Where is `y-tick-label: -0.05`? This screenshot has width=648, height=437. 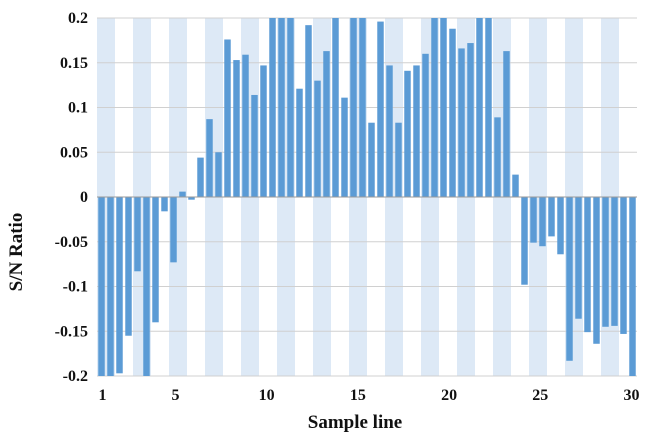 y-tick-label: -0.05 is located at coordinates (71, 242).